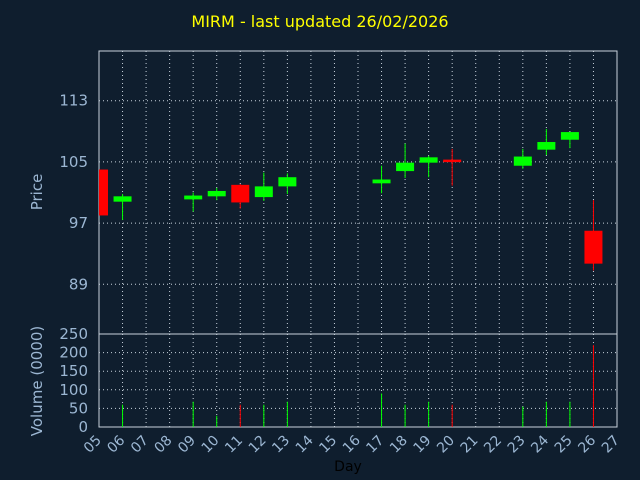 Image resolution: width=640 pixels, height=480 pixels. What do you see at coordinates (564, 445) in the screenshot?
I see `x-tick-label: 25` at bounding box center [564, 445].